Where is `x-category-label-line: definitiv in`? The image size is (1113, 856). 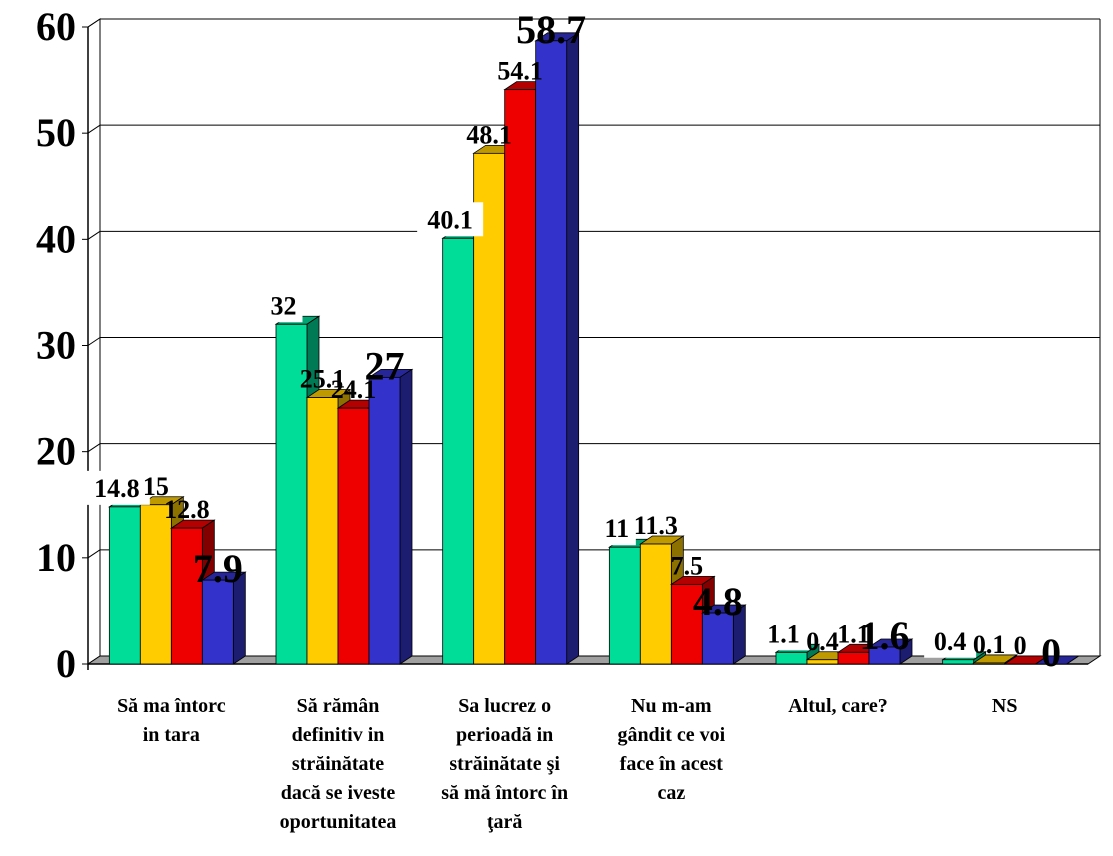 x-category-label-line: definitiv in is located at coordinates (338, 735).